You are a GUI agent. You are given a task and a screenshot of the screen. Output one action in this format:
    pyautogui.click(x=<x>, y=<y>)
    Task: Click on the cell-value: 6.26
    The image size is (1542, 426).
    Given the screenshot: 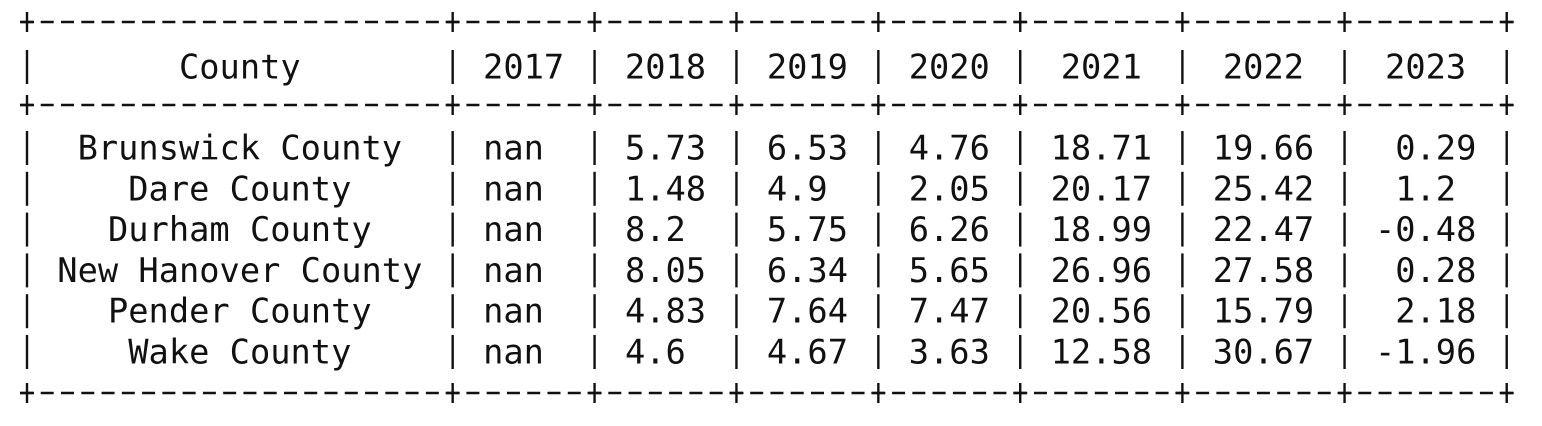 What is the action you would take?
    pyautogui.click(x=949, y=229)
    